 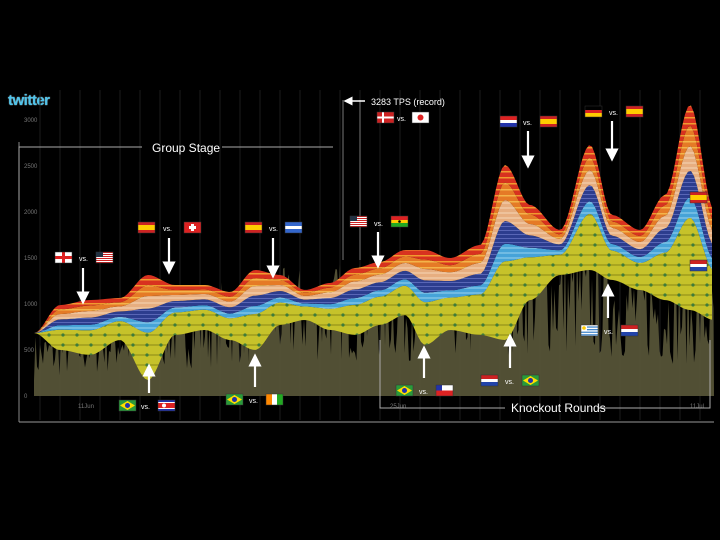 I want to click on flag-uruguay-icon, so click(x=589, y=330).